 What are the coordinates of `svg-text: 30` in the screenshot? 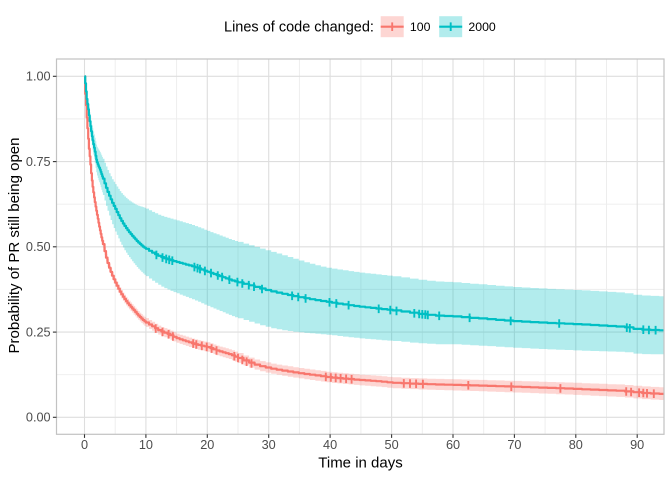 It's located at (269, 445).